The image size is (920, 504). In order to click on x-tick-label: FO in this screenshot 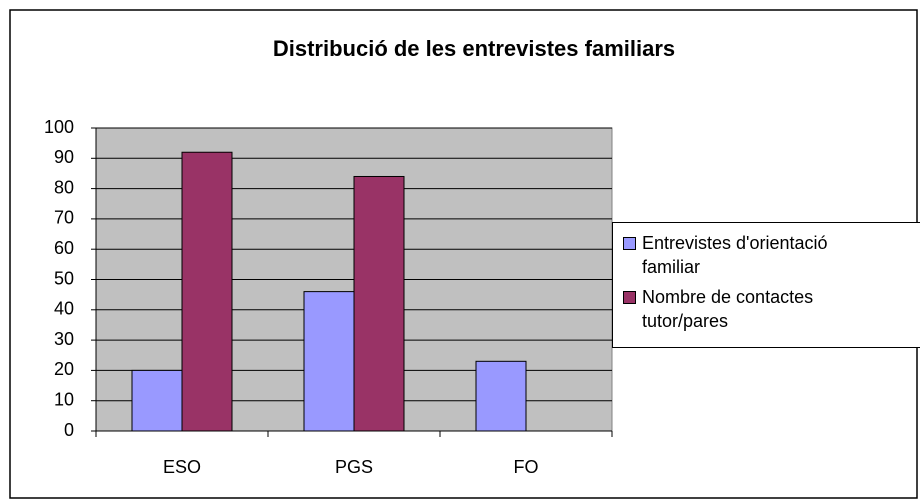, I will do `click(526, 467)`.